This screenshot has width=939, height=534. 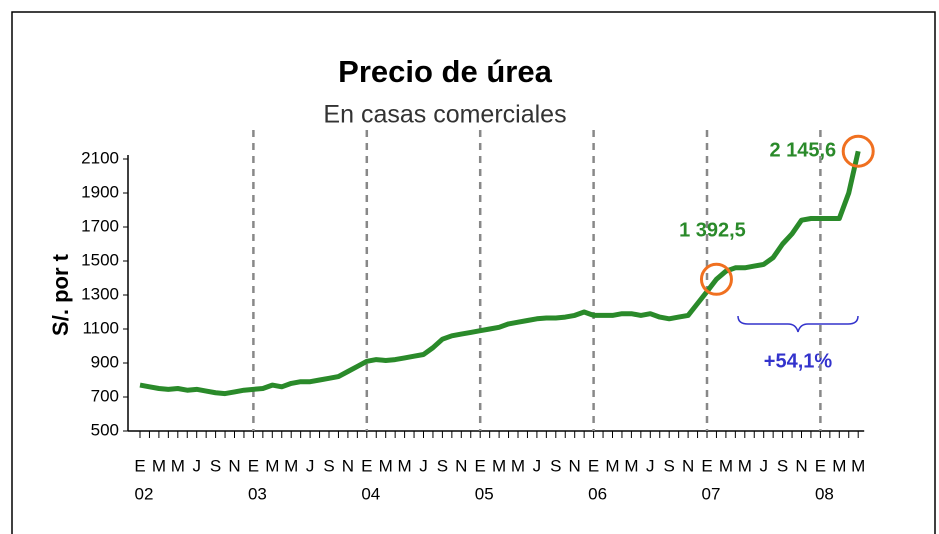 I want to click on data-label: 1 392,5, so click(x=712, y=231).